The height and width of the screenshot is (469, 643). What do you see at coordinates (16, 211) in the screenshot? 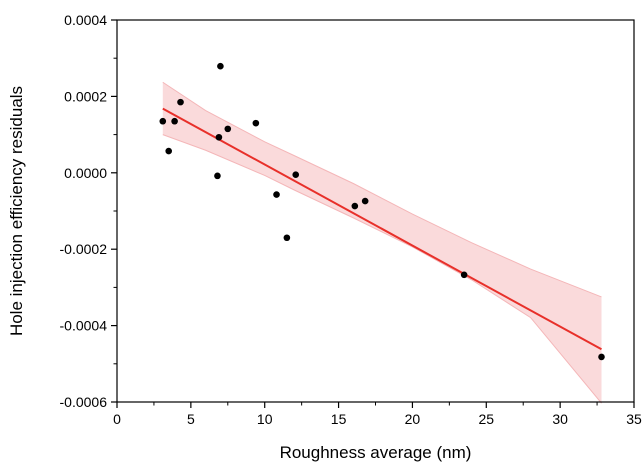
I see `y-axis-label: Hole injection efficiency residuals` at bounding box center [16, 211].